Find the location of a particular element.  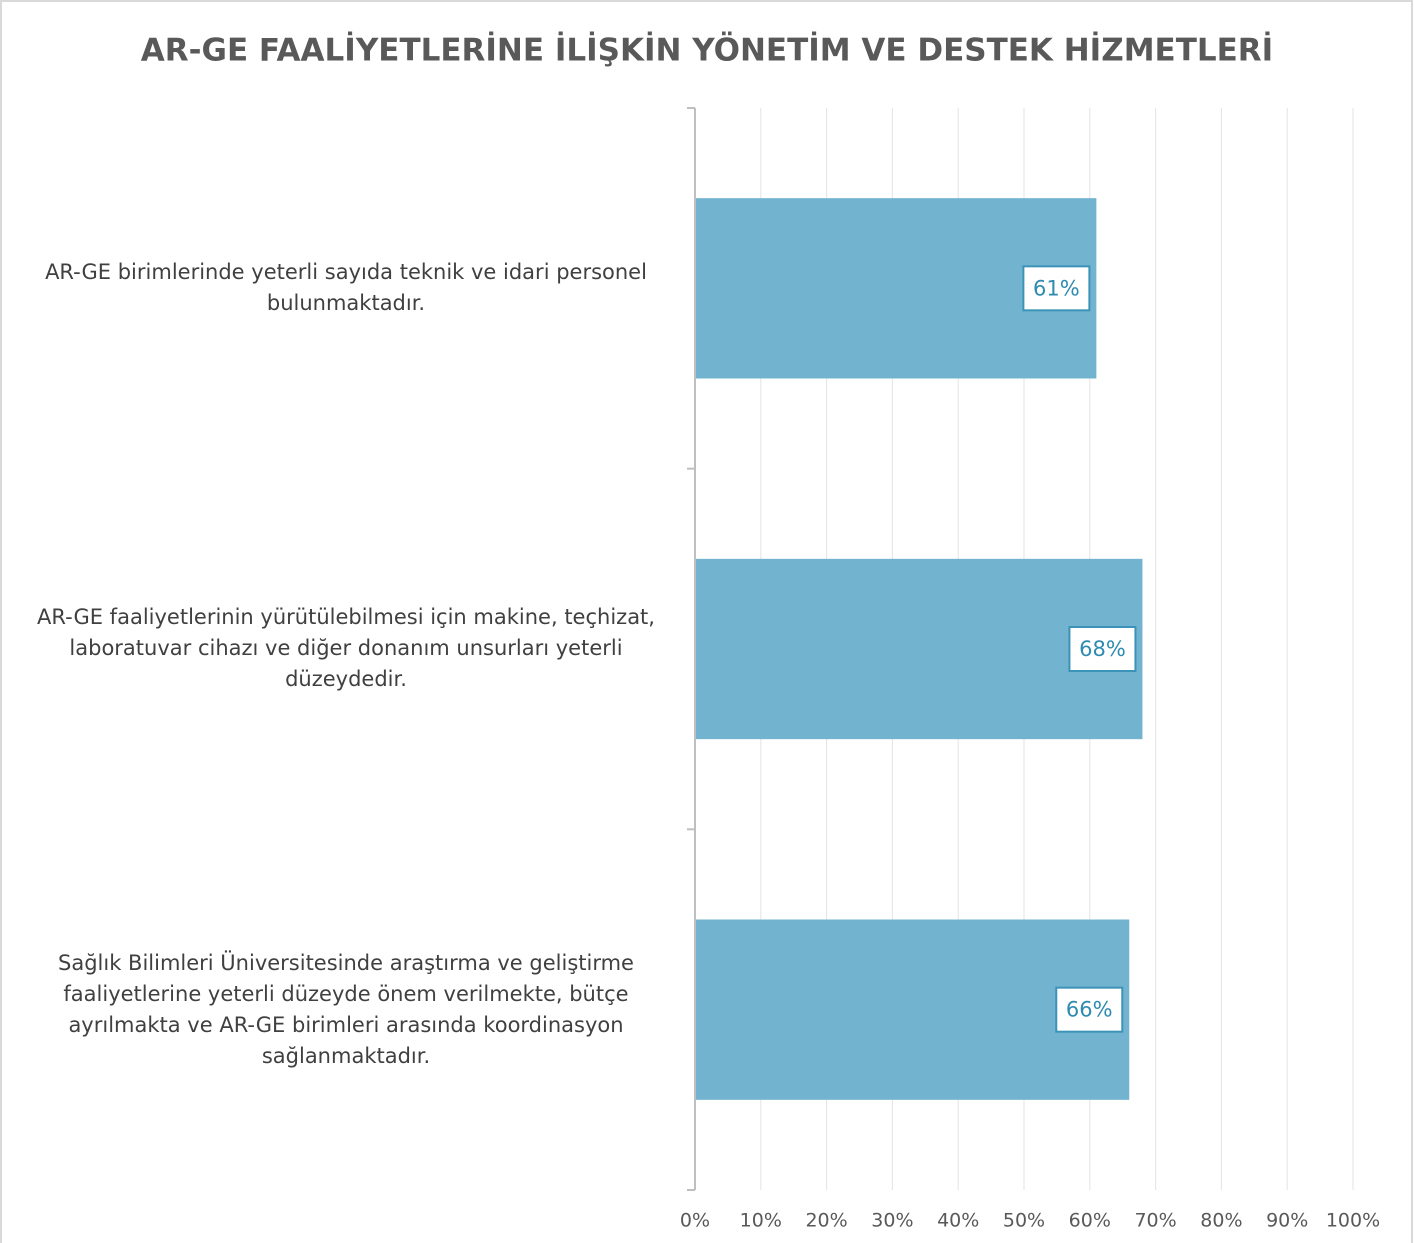

x-tick-label: 50% is located at coordinates (1024, 1221).